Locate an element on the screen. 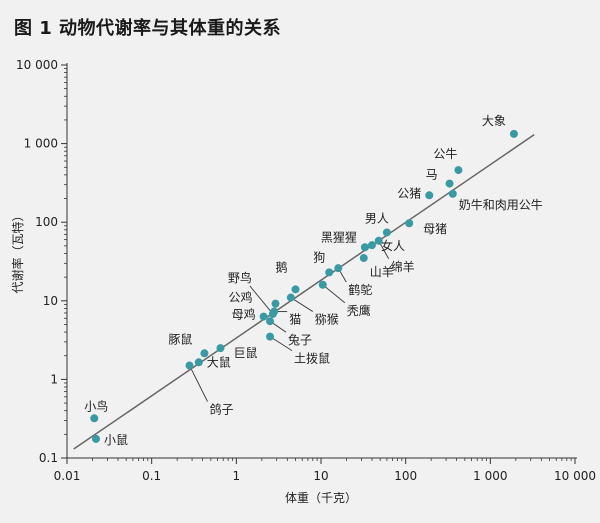 Image resolution: width=600 pixels, height=523 pixels. point-label: 马 is located at coordinates (432, 175).